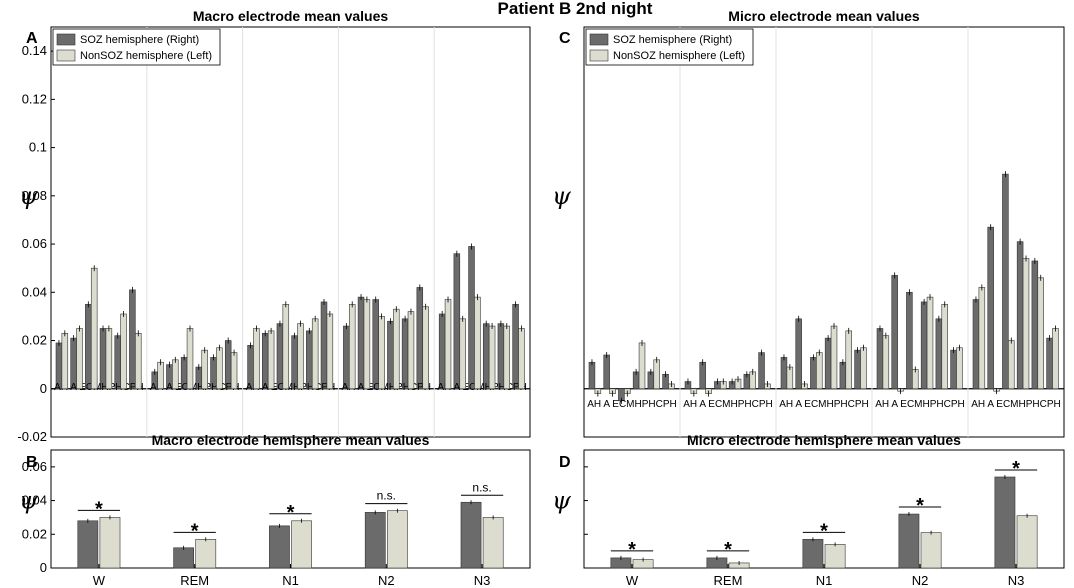  Describe the element at coordinates (34, 98) in the screenshot. I see `y-tick-label: 0.12` at that location.